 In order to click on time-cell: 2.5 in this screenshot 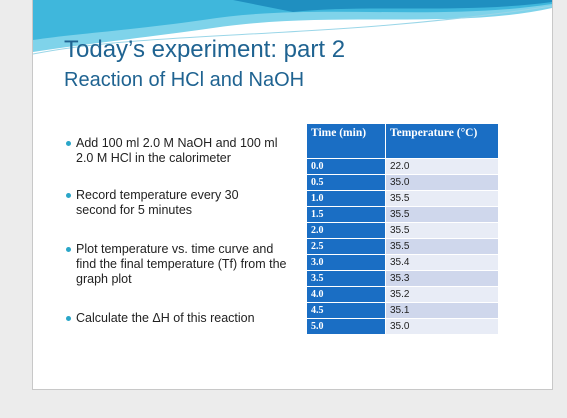, I will do `click(346, 246)`.